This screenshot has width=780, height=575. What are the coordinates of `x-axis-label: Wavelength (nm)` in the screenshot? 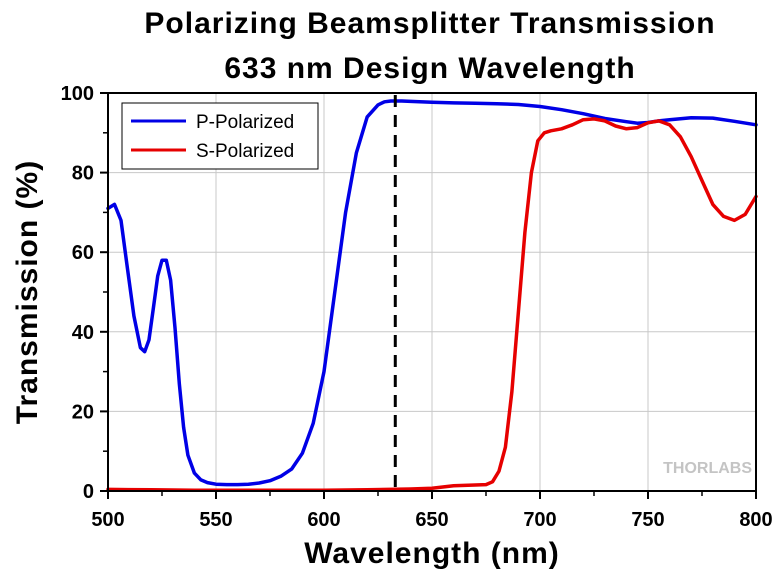 It's located at (432, 553).